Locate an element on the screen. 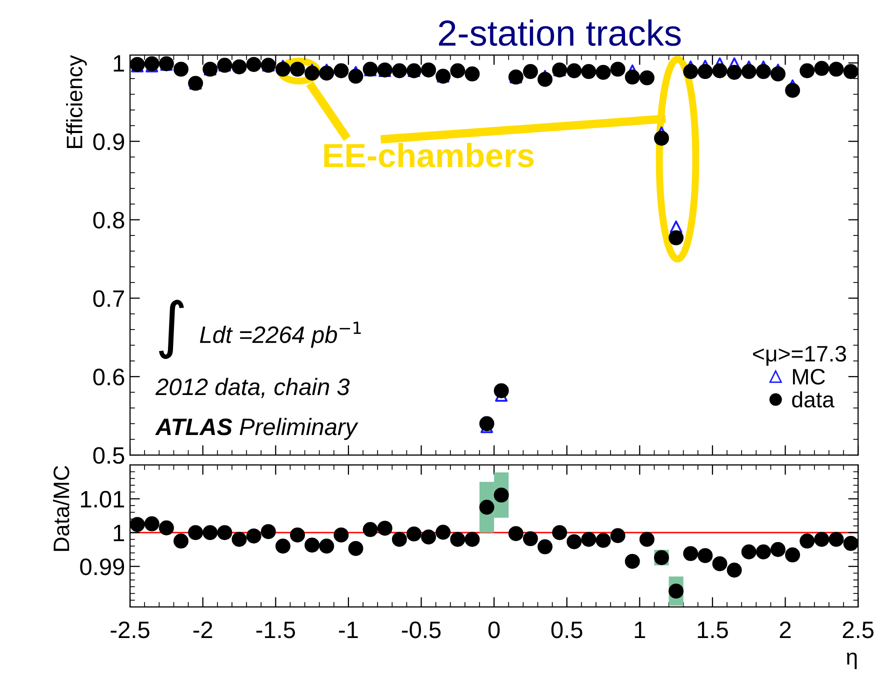 The height and width of the screenshot is (691, 881). y-tick-label: 0.6 is located at coordinates (108, 377).